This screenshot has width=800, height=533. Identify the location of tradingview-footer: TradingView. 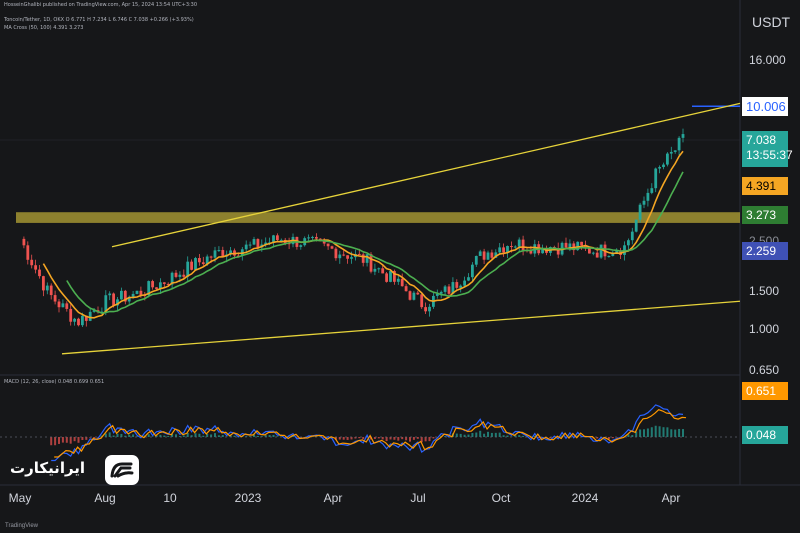
(22, 526).